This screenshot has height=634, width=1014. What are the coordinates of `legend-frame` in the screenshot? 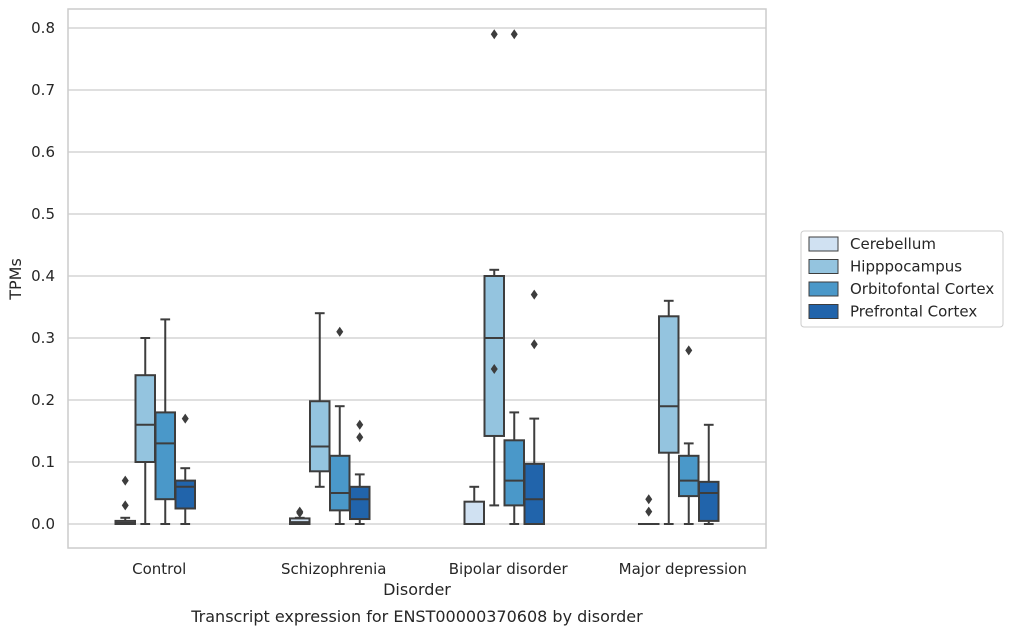 It's located at (902, 279).